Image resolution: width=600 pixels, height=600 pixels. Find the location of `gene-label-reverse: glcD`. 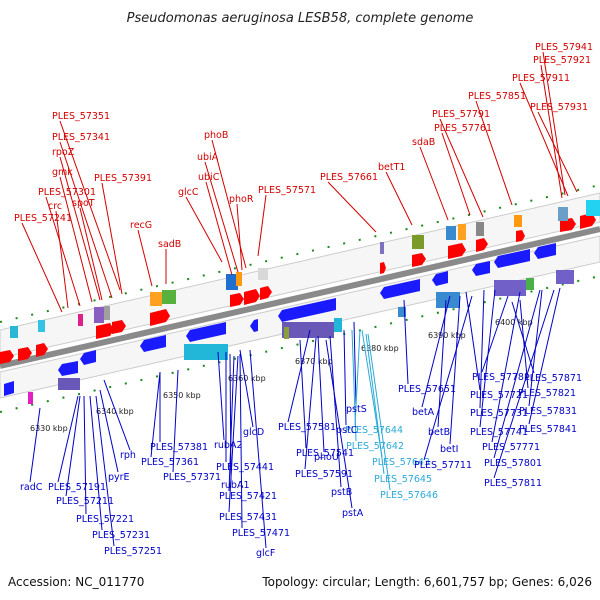

gene-label-reverse: glcD is located at coordinates (253, 432).